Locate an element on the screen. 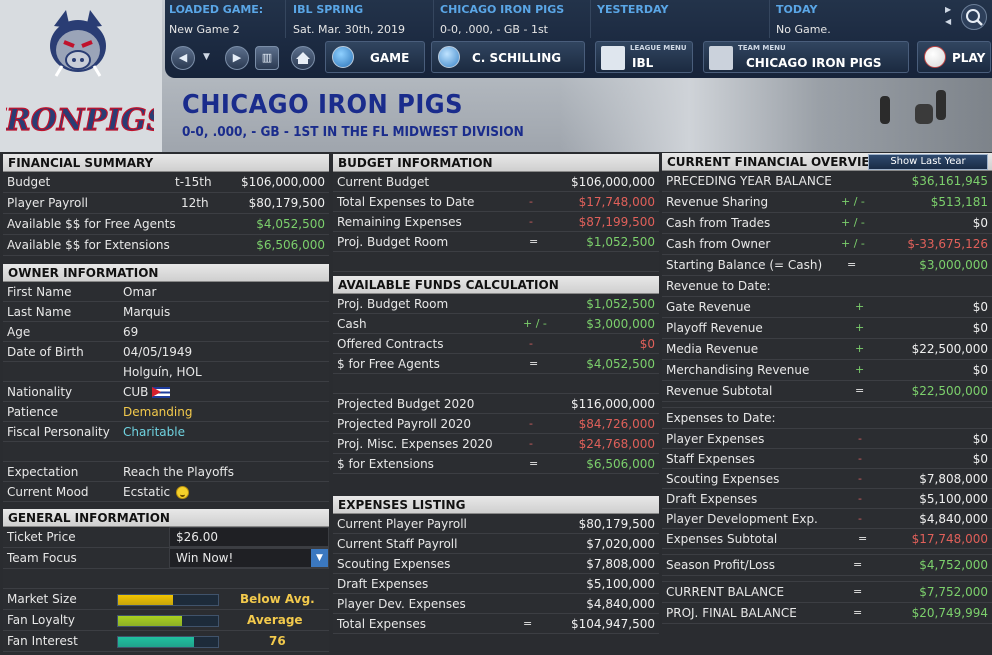  cuba-flag-icon is located at coordinates (161, 392).